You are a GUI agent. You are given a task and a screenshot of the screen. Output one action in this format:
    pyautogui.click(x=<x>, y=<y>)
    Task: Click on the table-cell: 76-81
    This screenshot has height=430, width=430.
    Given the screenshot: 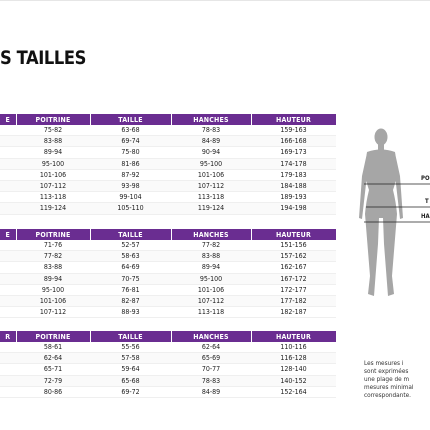 What is the action you would take?
    pyautogui.click(x=130, y=290)
    